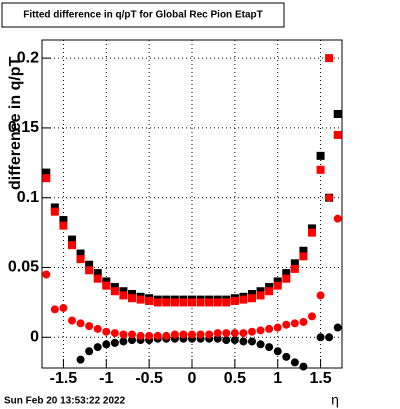 This screenshot has width=400, height=409. What do you see at coordinates (192, 378) in the screenshot?
I see `x-tick-label: 0` at bounding box center [192, 378].